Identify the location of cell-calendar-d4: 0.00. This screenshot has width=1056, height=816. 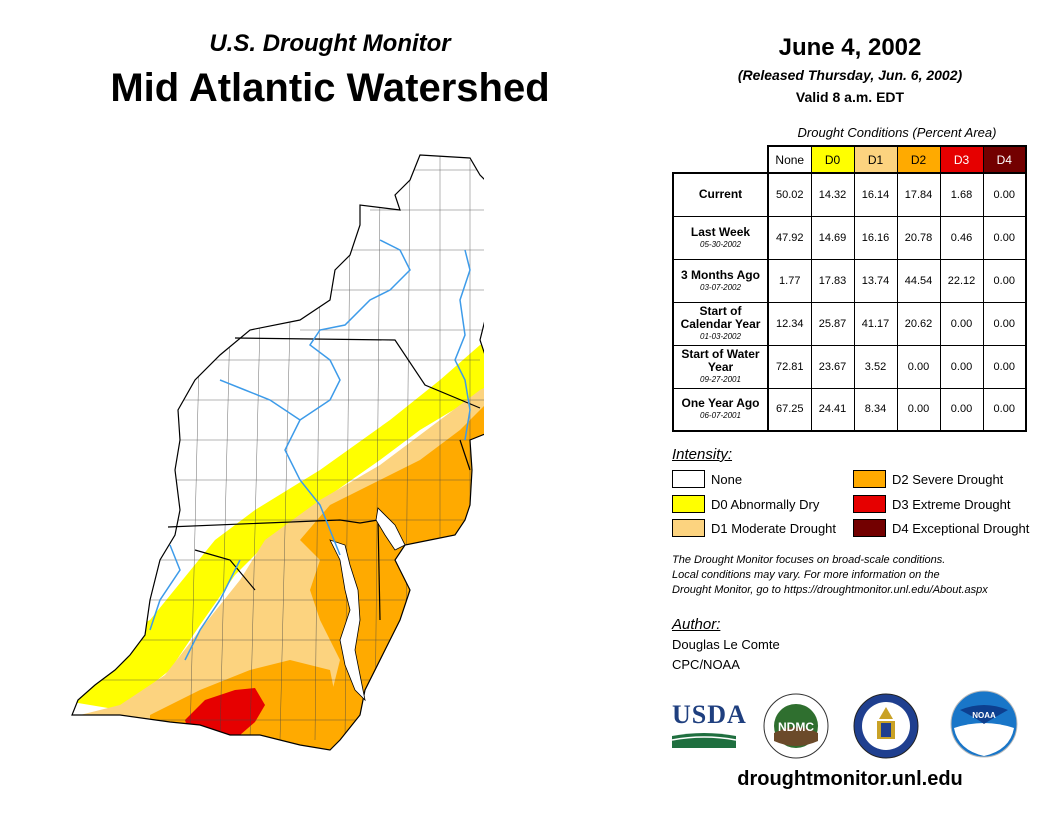
(1004, 323).